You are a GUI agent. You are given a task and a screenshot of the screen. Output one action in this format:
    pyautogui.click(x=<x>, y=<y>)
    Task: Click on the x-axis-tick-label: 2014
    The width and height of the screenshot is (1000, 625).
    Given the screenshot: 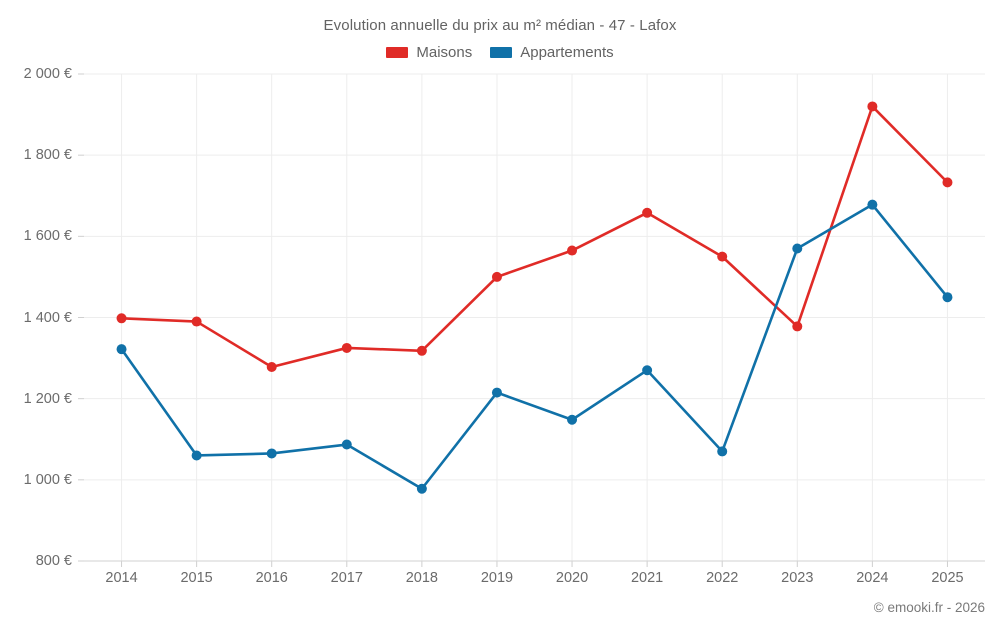 What is the action you would take?
    pyautogui.click(x=121, y=578)
    